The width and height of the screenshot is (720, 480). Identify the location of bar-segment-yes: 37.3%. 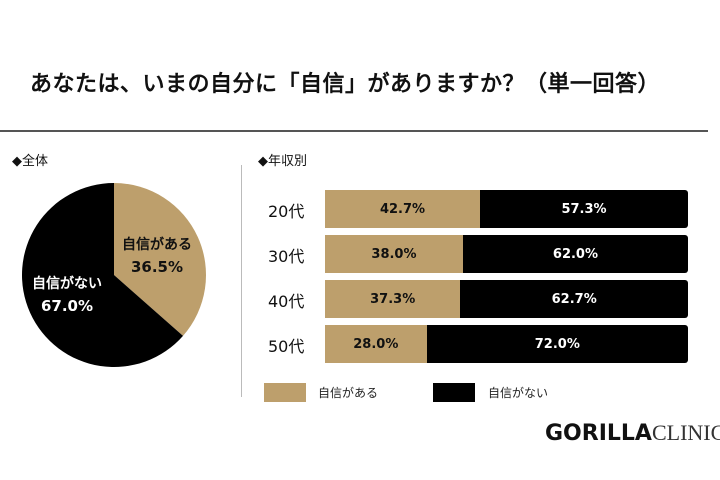
(393, 299).